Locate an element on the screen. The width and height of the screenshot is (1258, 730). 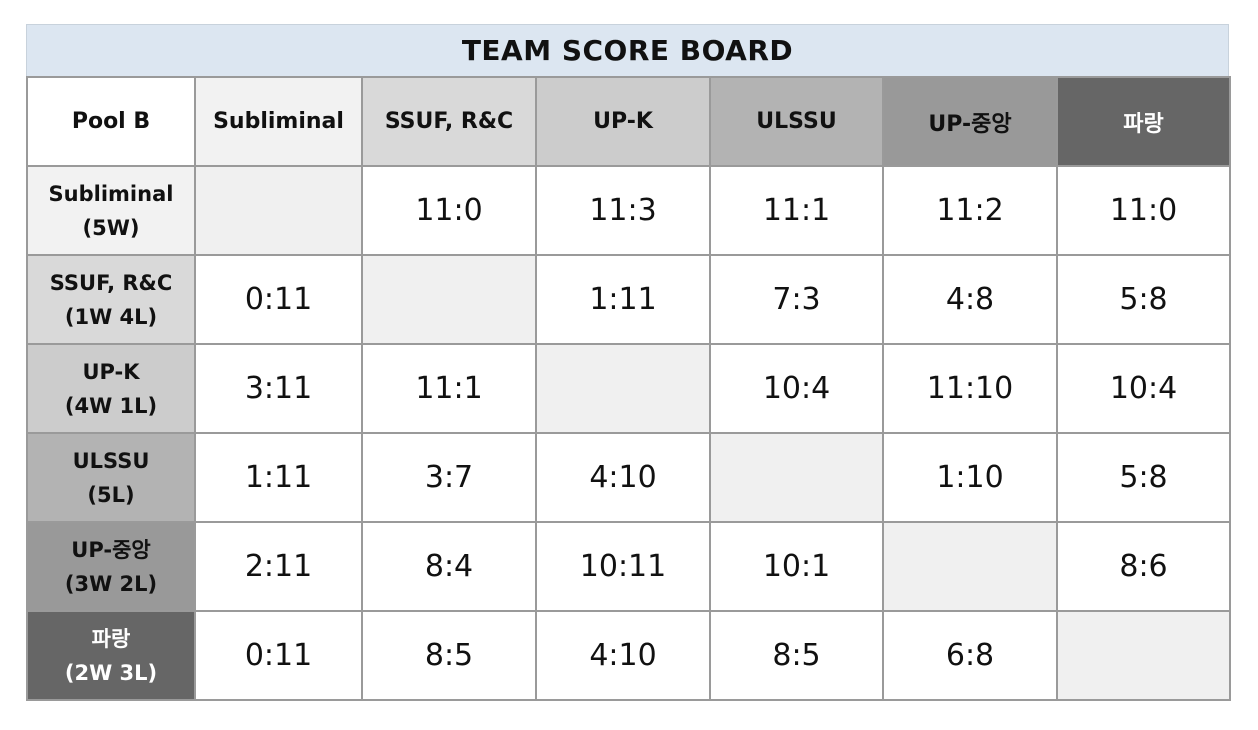
team-record: (5L) is located at coordinates (111, 494).